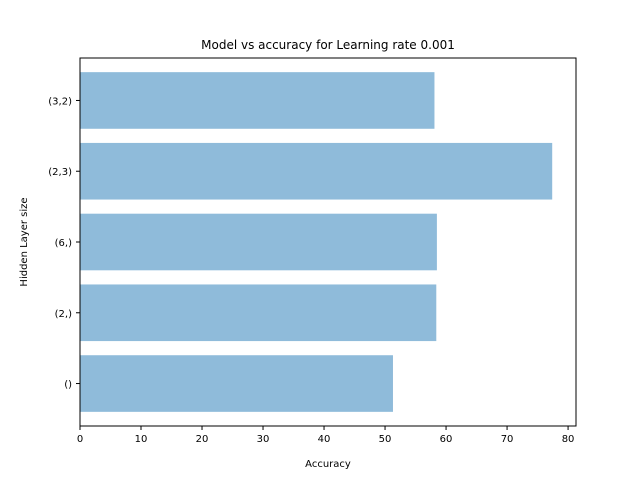 Image resolution: width=640 pixels, height=480 pixels. What do you see at coordinates (60, 101) in the screenshot?
I see `y-tick-label: (3,2)` at bounding box center [60, 101].